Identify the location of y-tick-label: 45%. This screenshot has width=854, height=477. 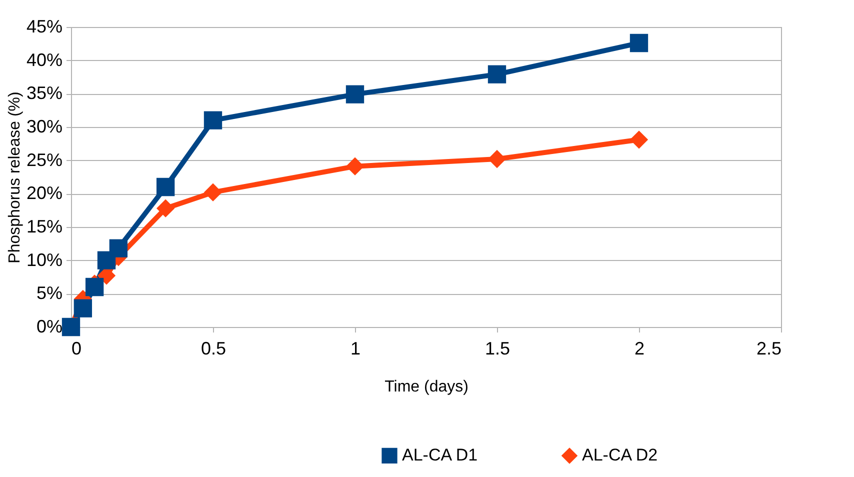
(44, 26).